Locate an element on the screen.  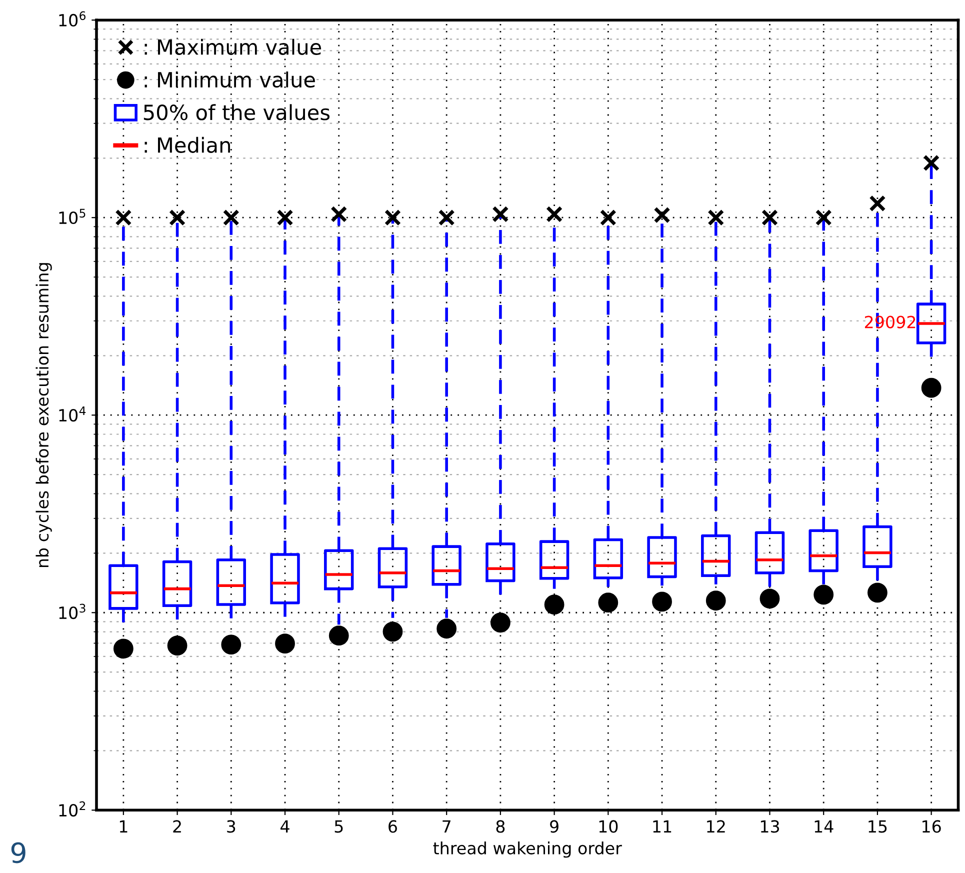
annotation: : Median is located at coordinates (187, 144).